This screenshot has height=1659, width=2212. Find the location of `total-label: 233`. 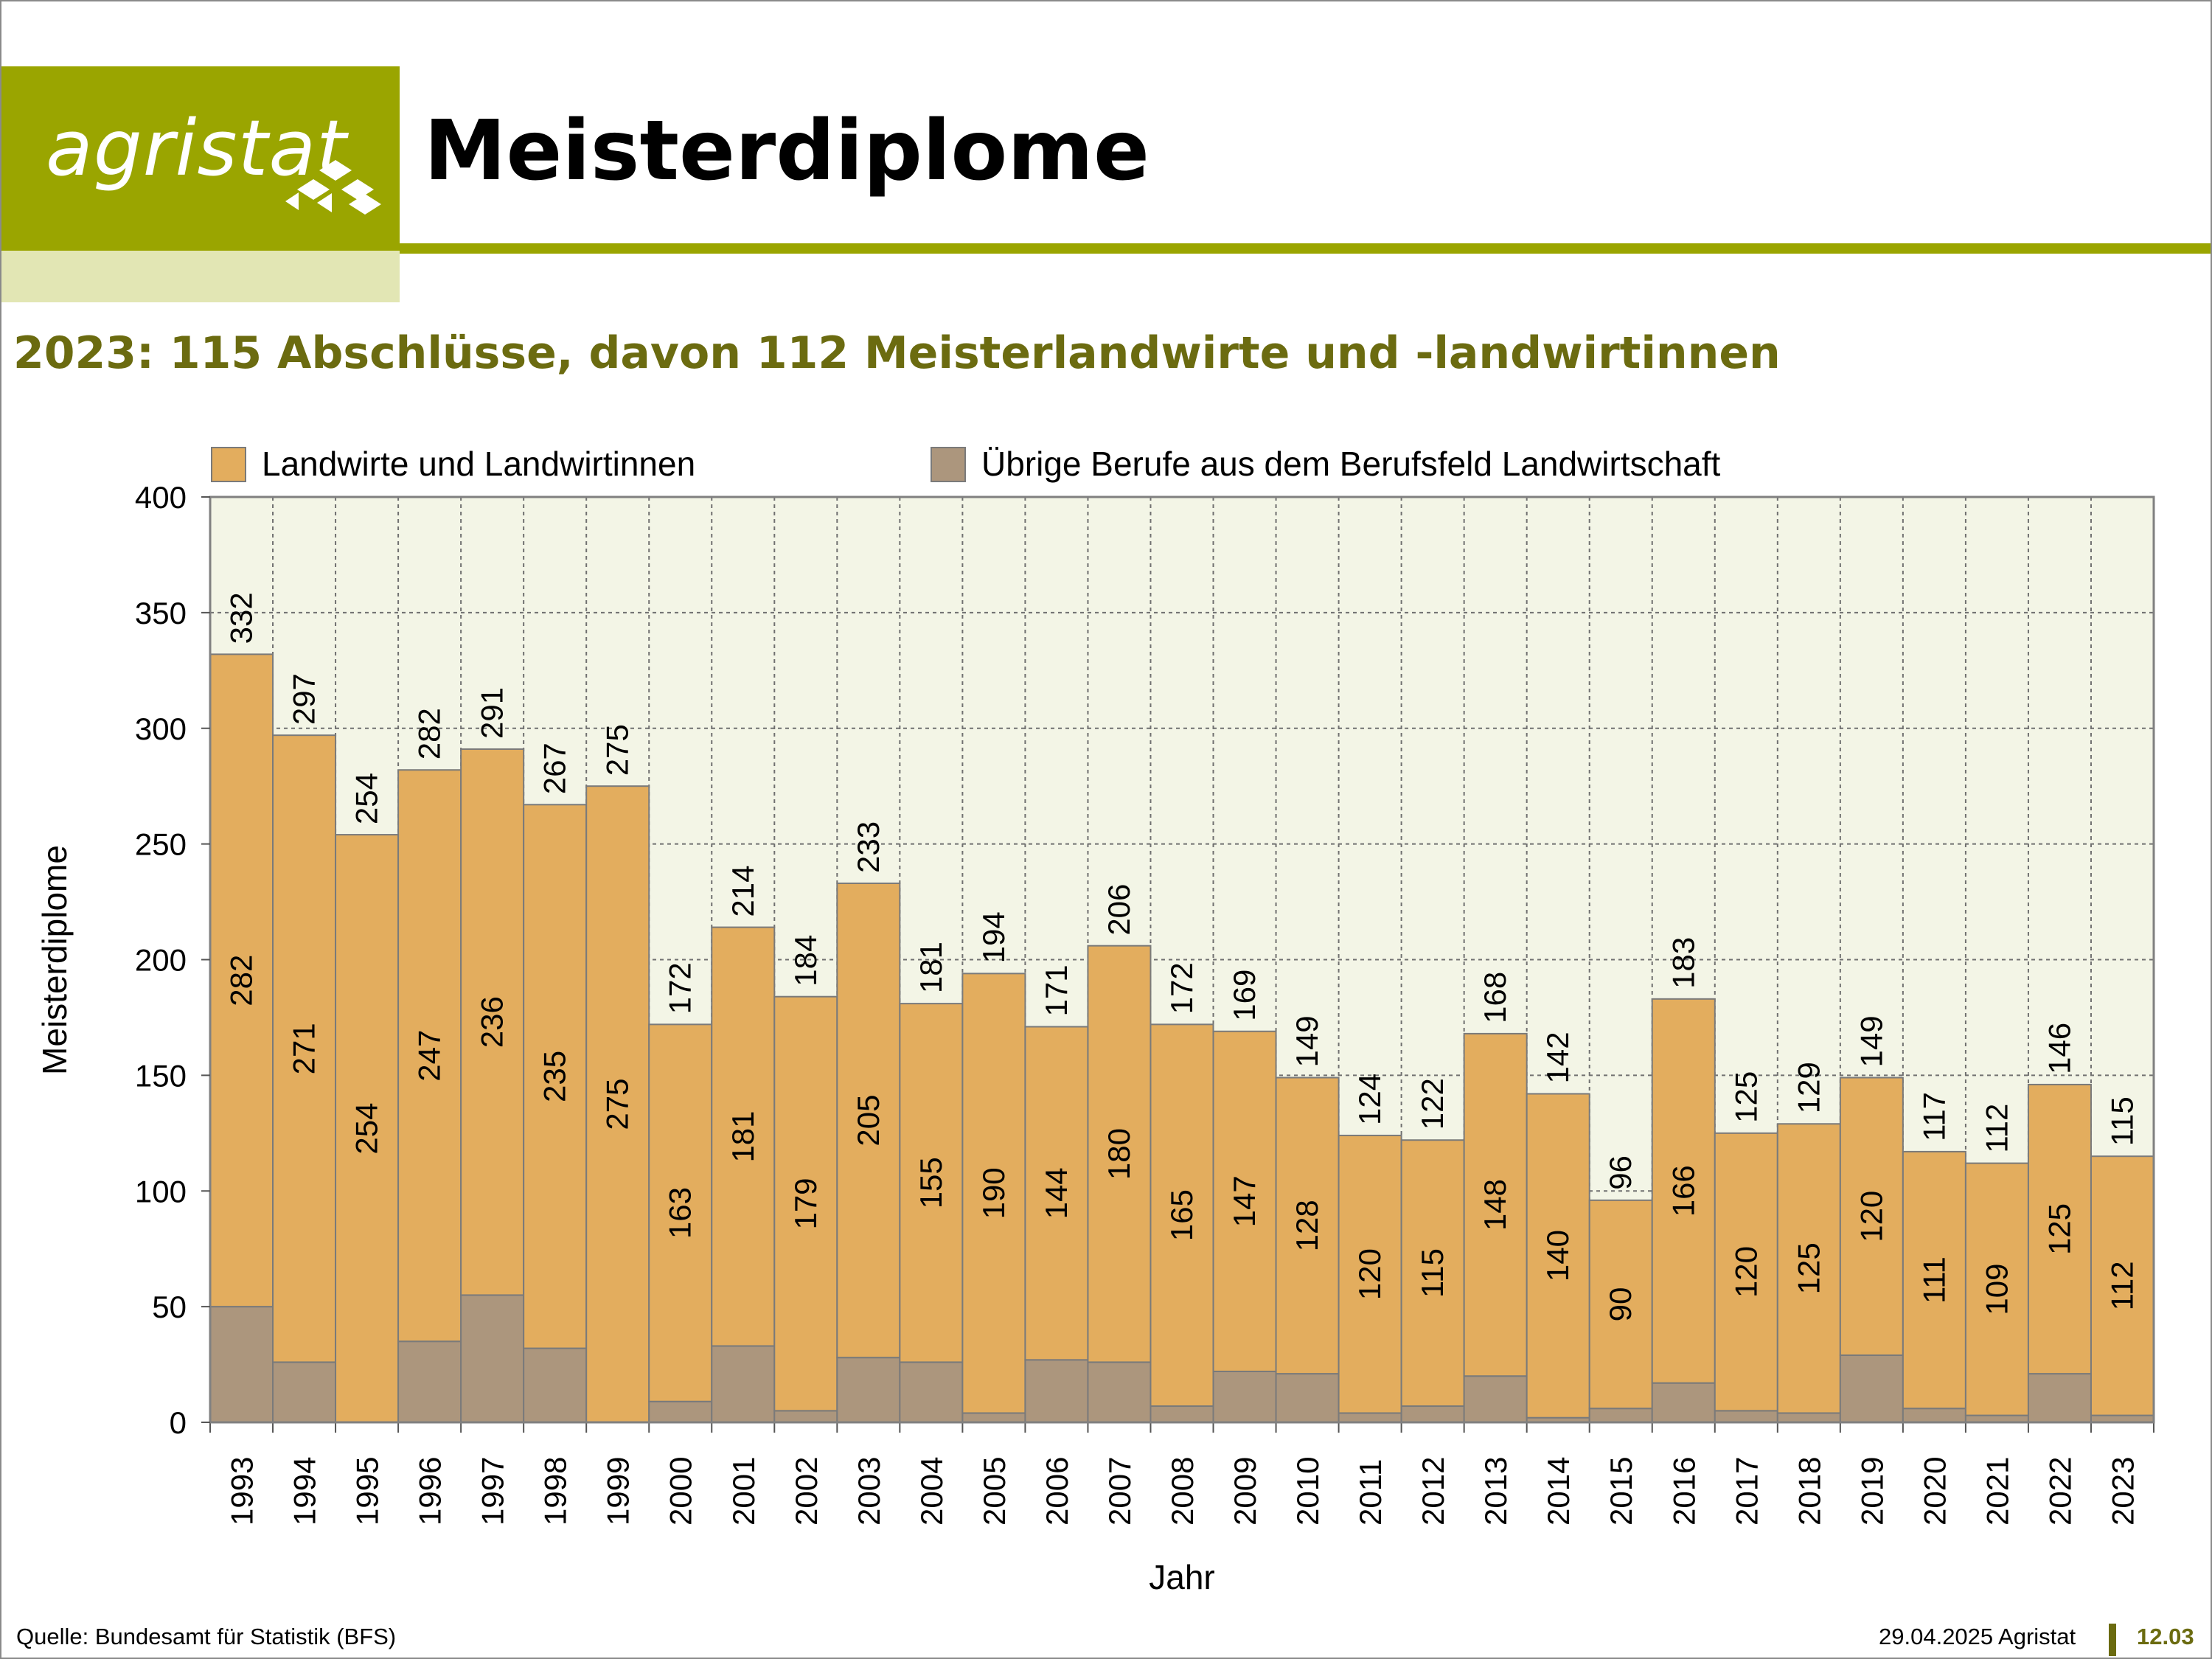

total-label: 233 is located at coordinates (868, 847).